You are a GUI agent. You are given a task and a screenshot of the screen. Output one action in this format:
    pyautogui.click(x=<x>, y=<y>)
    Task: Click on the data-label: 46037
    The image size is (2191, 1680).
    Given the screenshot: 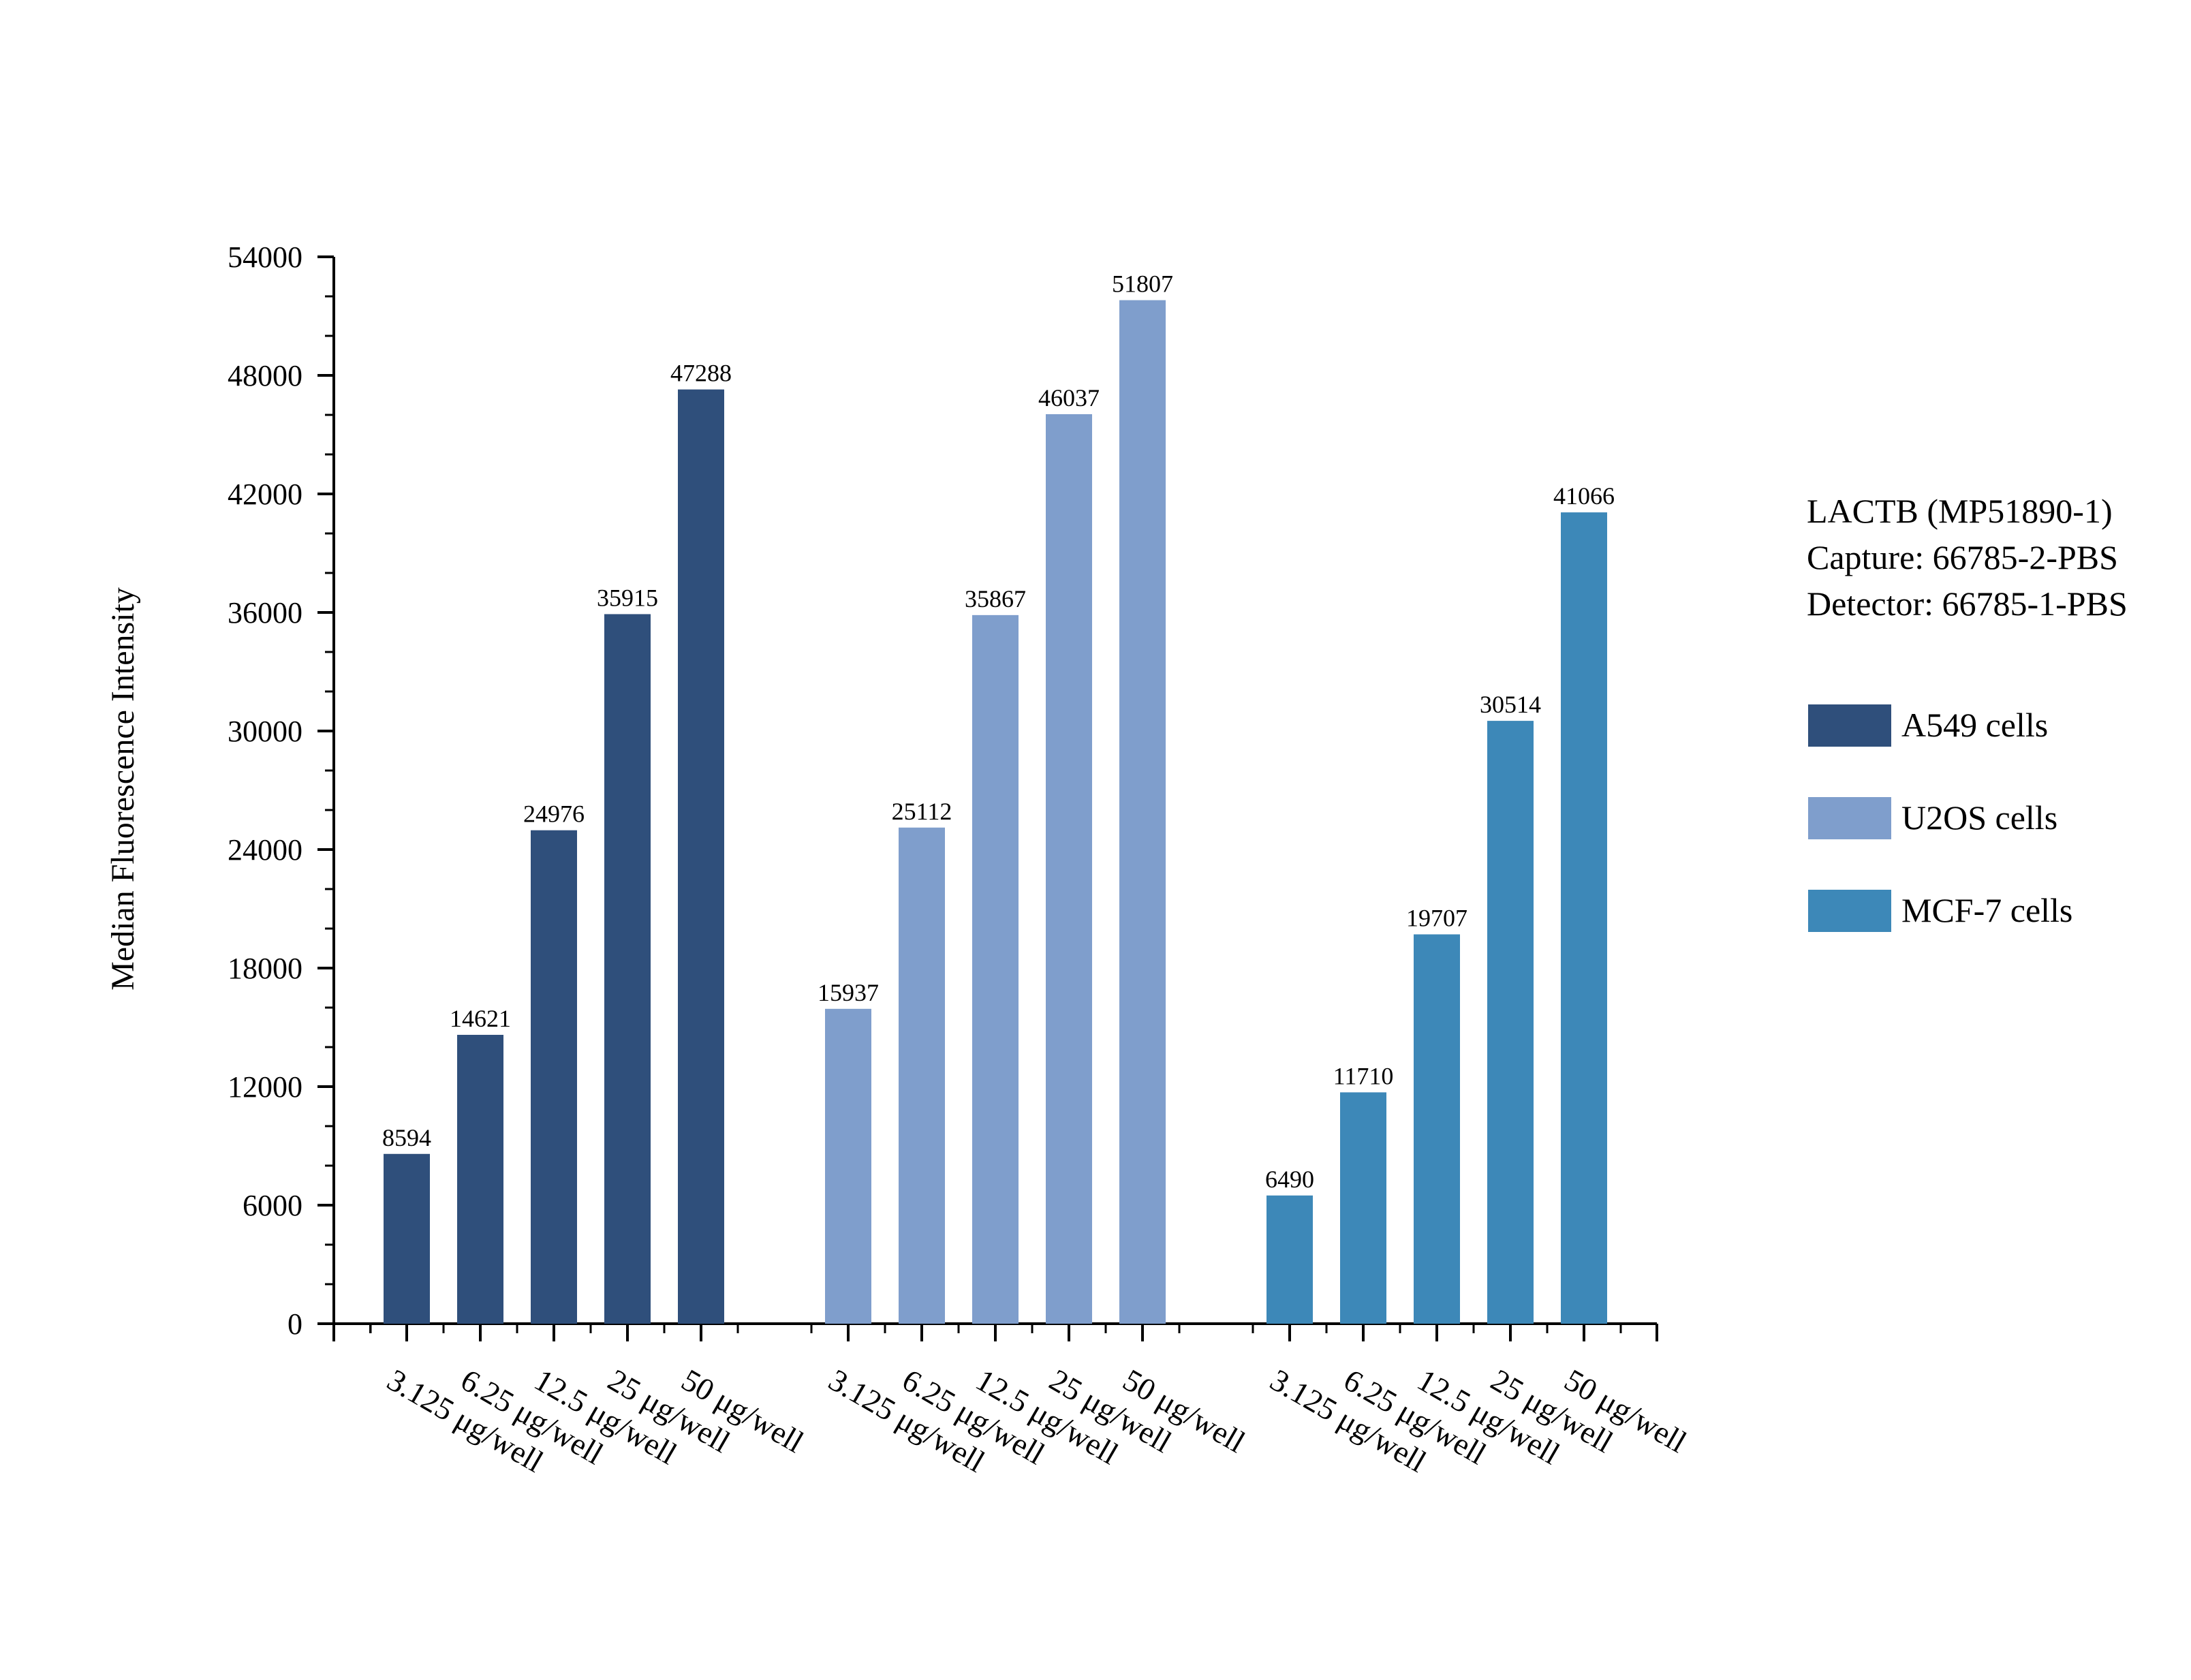 What is the action you would take?
    pyautogui.click(x=1069, y=397)
    